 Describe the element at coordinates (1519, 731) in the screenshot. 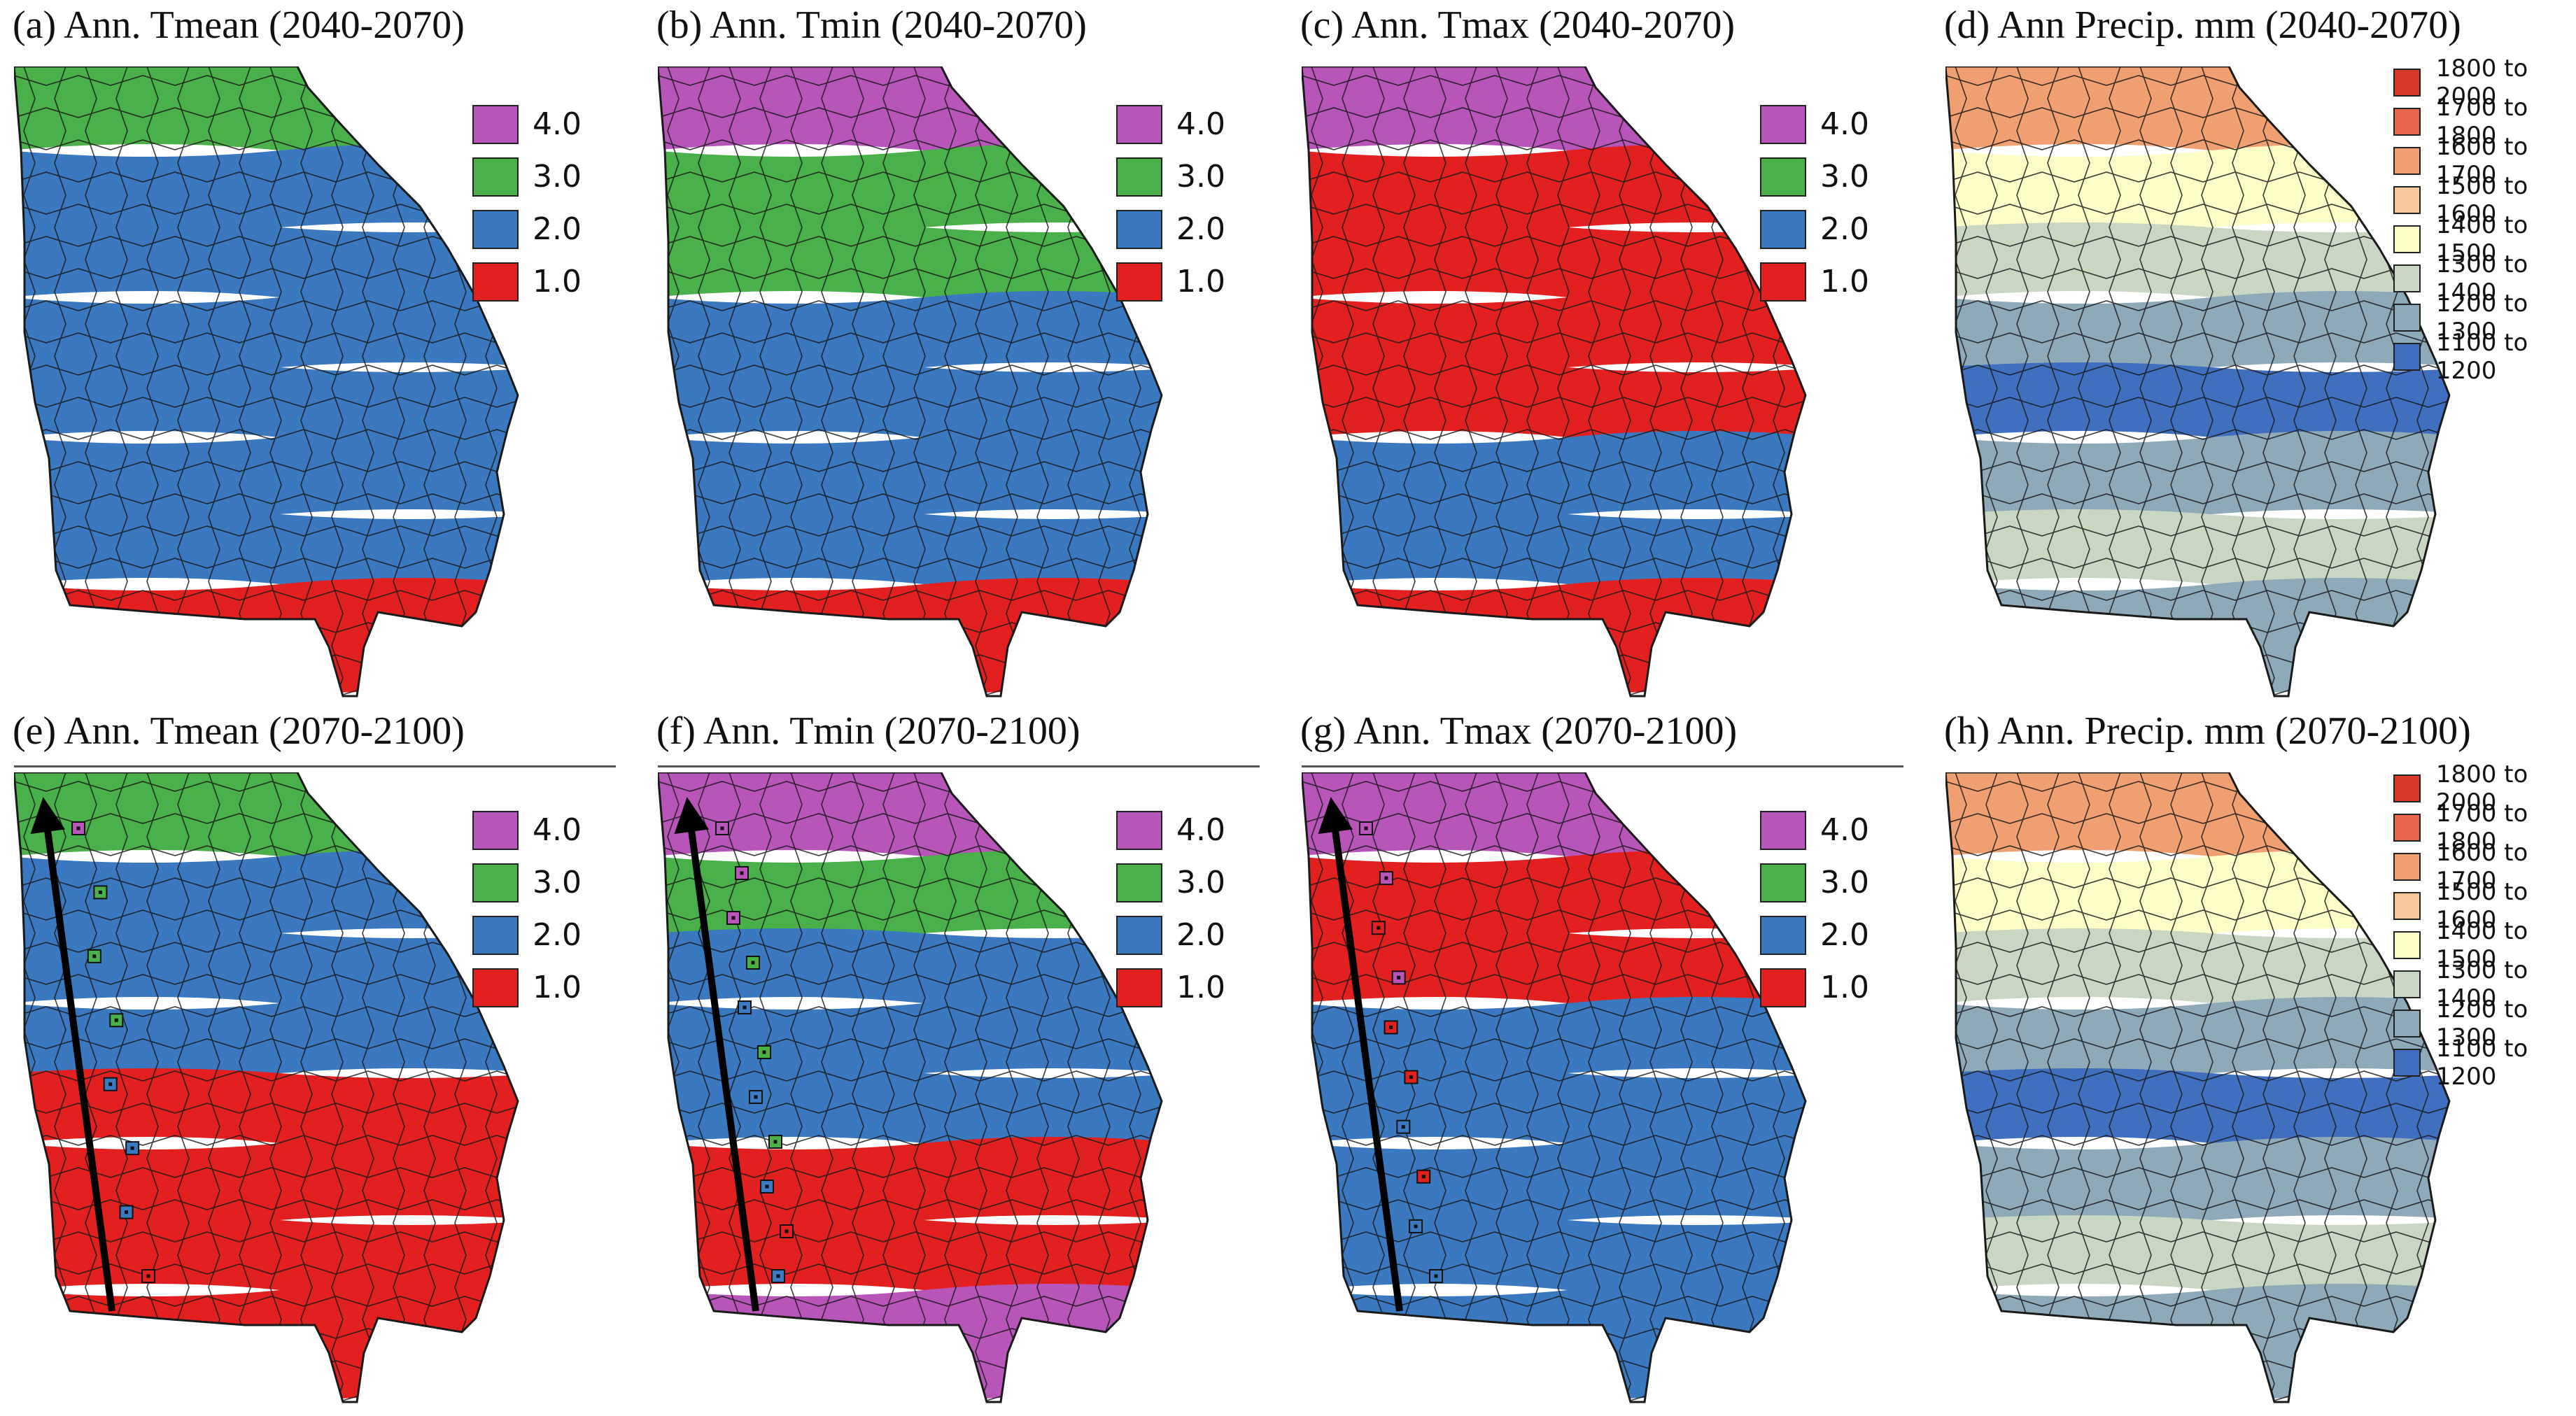

I see `panel-title-g: (g) Ann. Tmax (2070-2100)` at that location.